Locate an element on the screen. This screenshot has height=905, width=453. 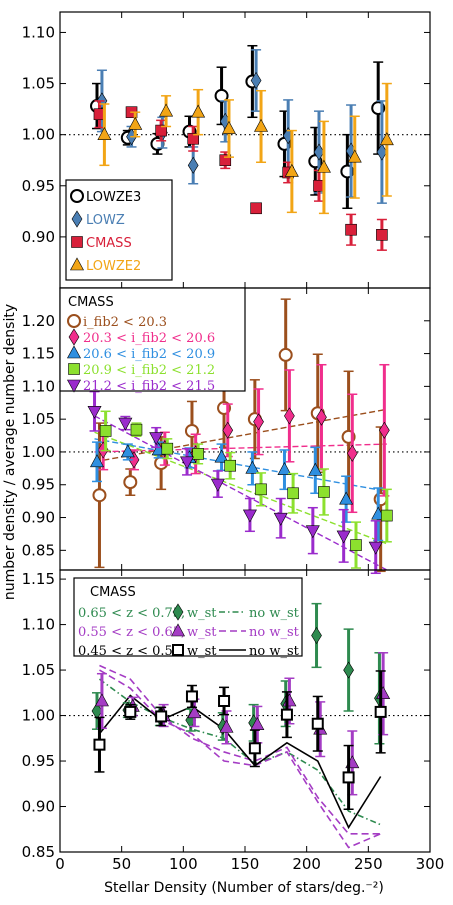
y-tick-label: 1.00 is located at coordinates (38, 135).